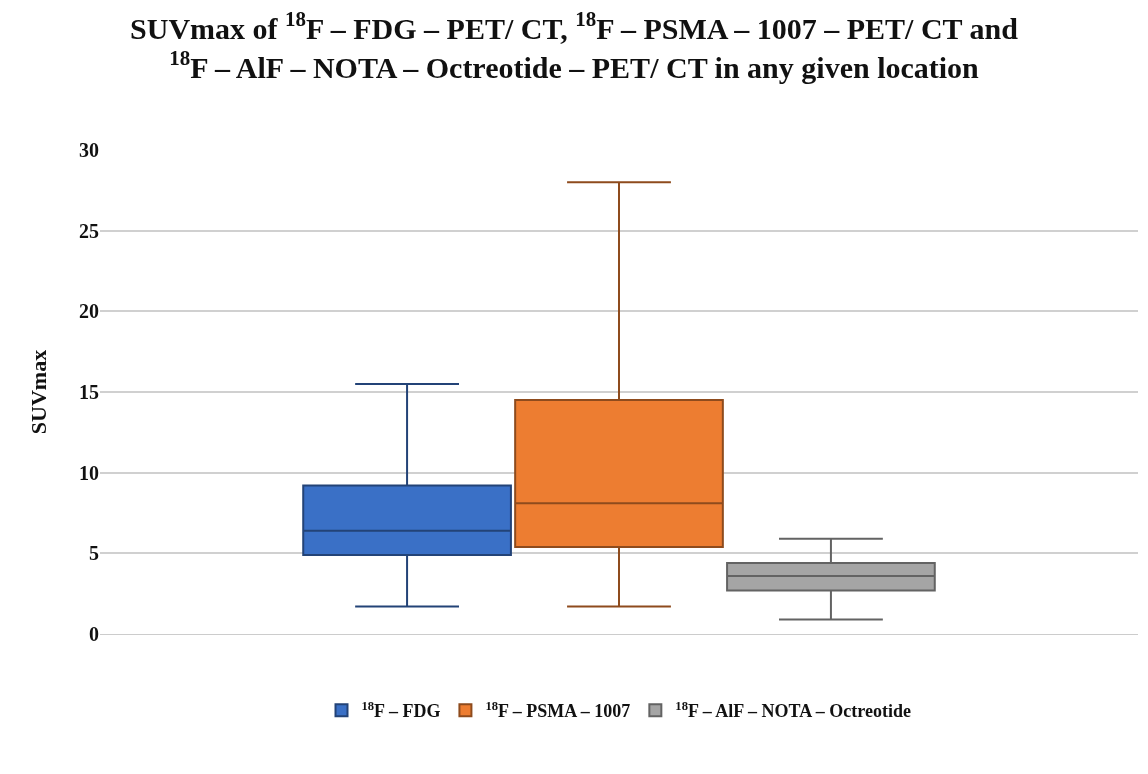 The image size is (1148, 774). Describe the element at coordinates (401, 710) in the screenshot. I see `legend-label: $^{18}$F – FDG` at that location.